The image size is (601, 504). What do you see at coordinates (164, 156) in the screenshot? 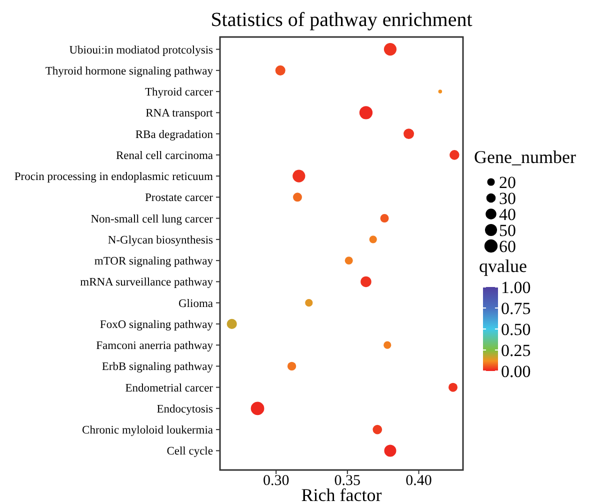
I see `y-tick-label: Renal cell carcinoma` at bounding box center [164, 156].